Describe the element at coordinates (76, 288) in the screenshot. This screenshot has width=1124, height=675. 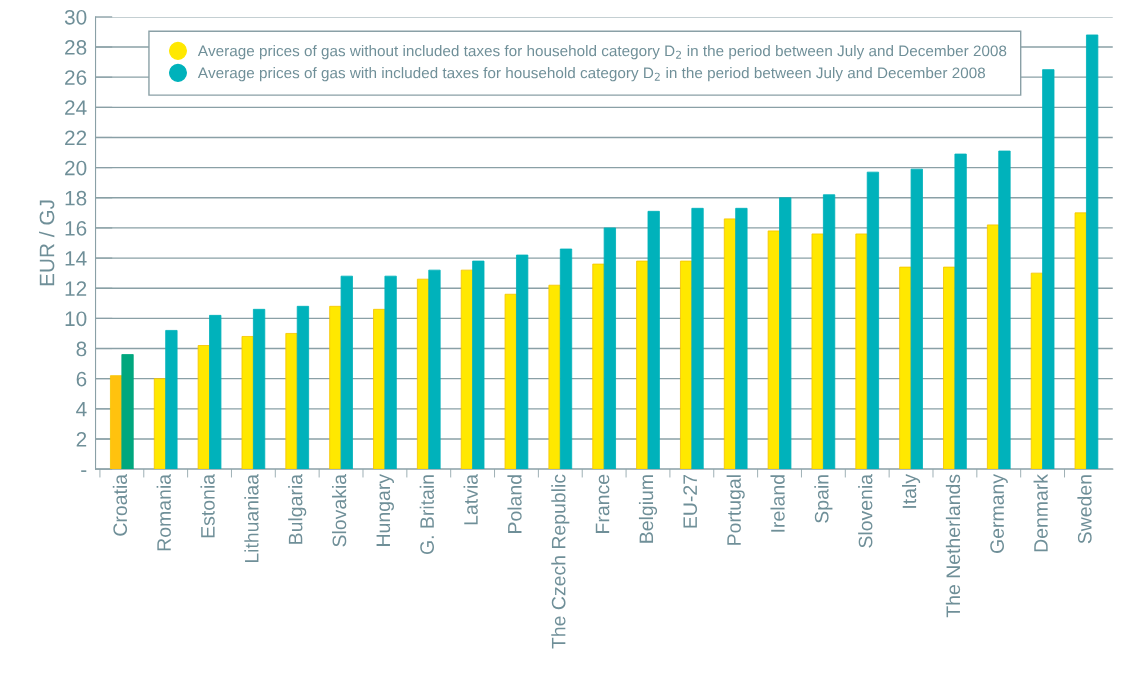
I see `y-tick-label: 12` at that location.